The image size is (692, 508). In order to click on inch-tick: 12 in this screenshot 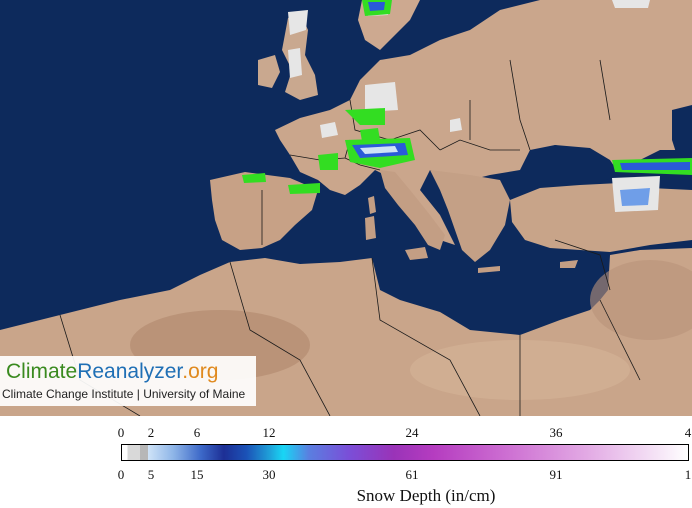, I will do `click(269, 432)`.